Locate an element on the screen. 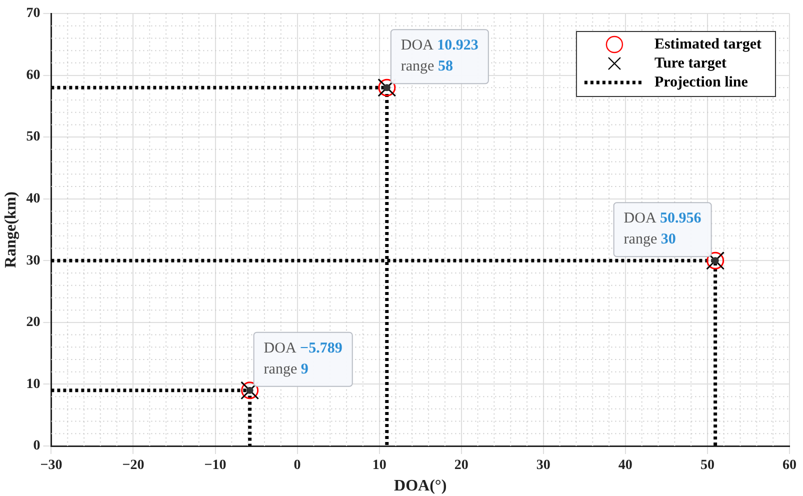 Image resolution: width=803 pixels, height=496 pixels. x-tick-label: 20 is located at coordinates (461, 466).